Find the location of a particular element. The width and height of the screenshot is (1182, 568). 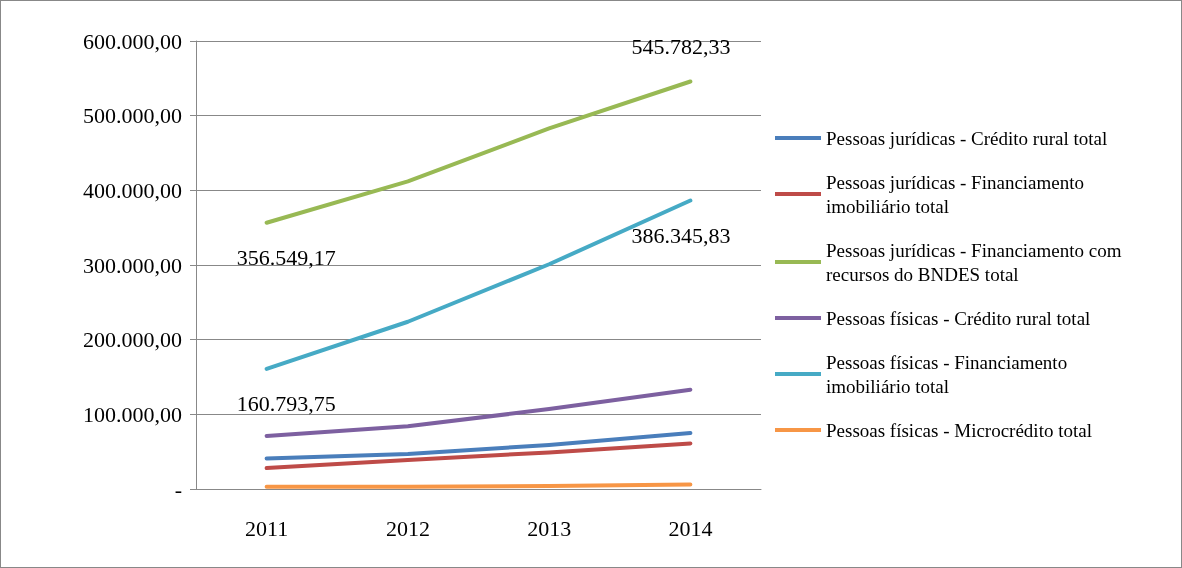

x-tick-label: 2012 is located at coordinates (407, 528).